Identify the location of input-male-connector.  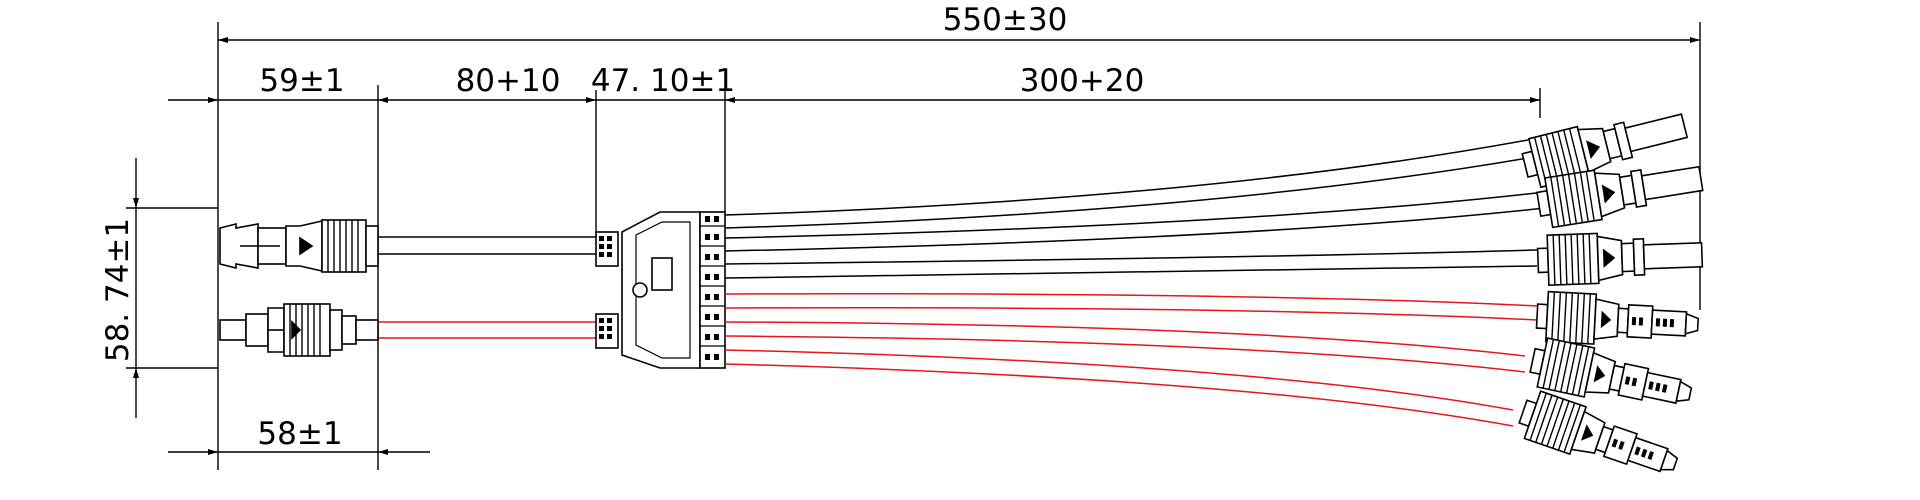
(299, 246).